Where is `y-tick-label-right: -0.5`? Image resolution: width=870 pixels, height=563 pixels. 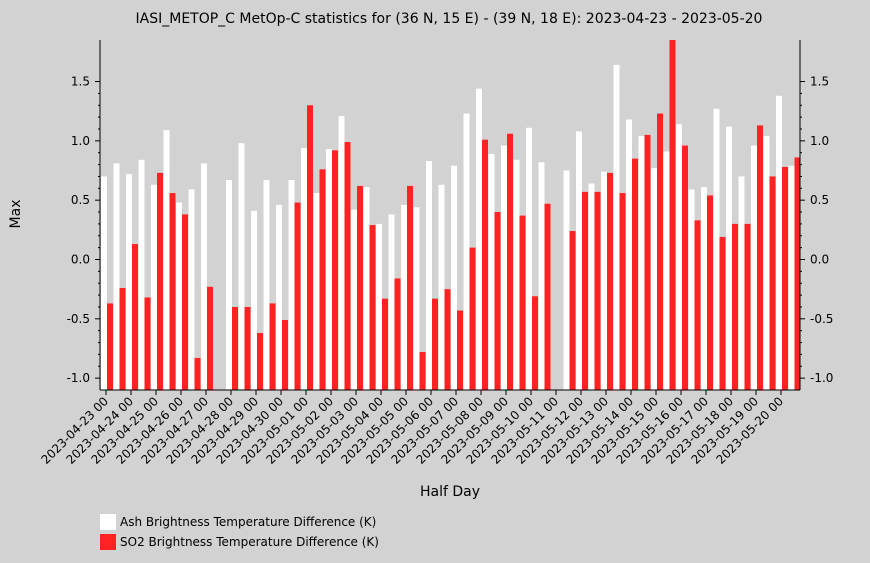
y-tick-label-right: -0.5 is located at coordinates (821, 319).